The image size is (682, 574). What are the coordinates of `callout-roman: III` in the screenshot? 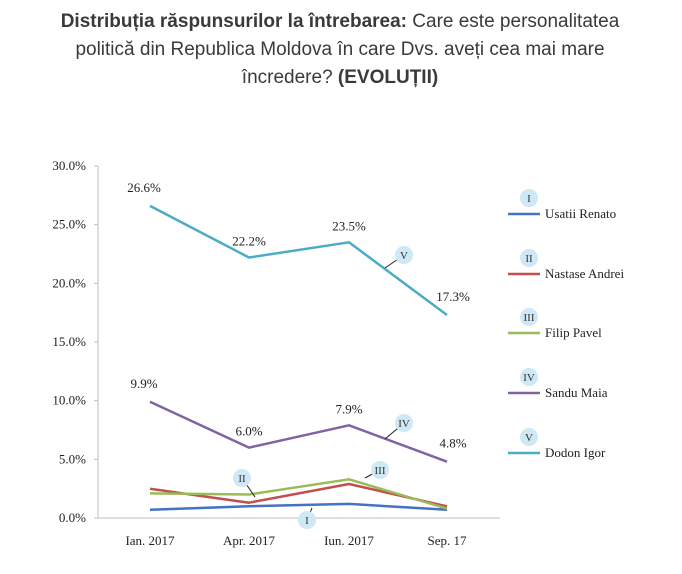 It's located at (380, 471).